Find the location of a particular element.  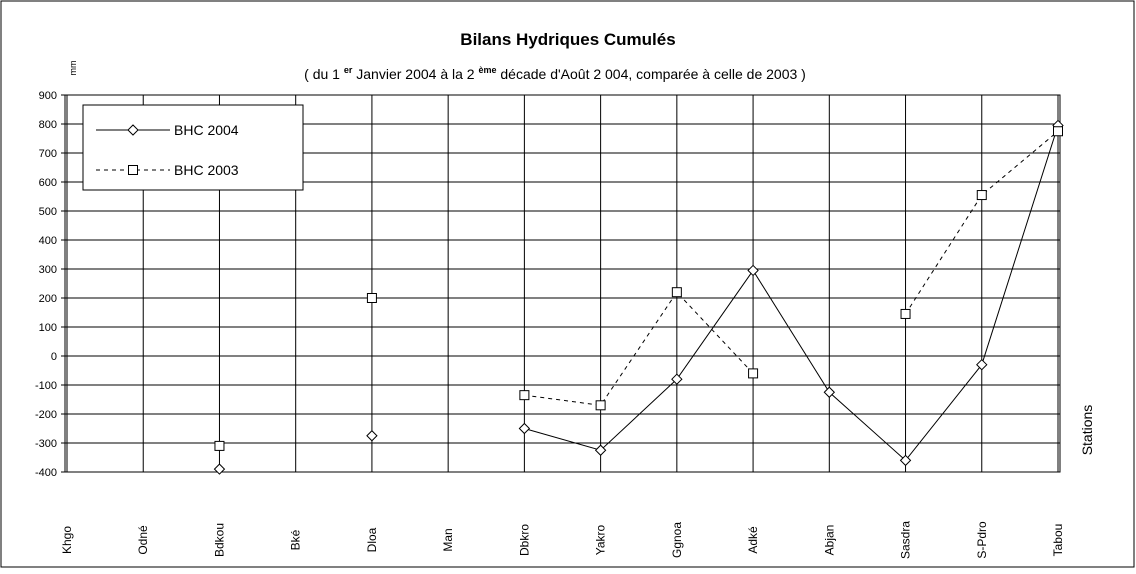

x-tick-label: Abjan is located at coordinates (829, 540).